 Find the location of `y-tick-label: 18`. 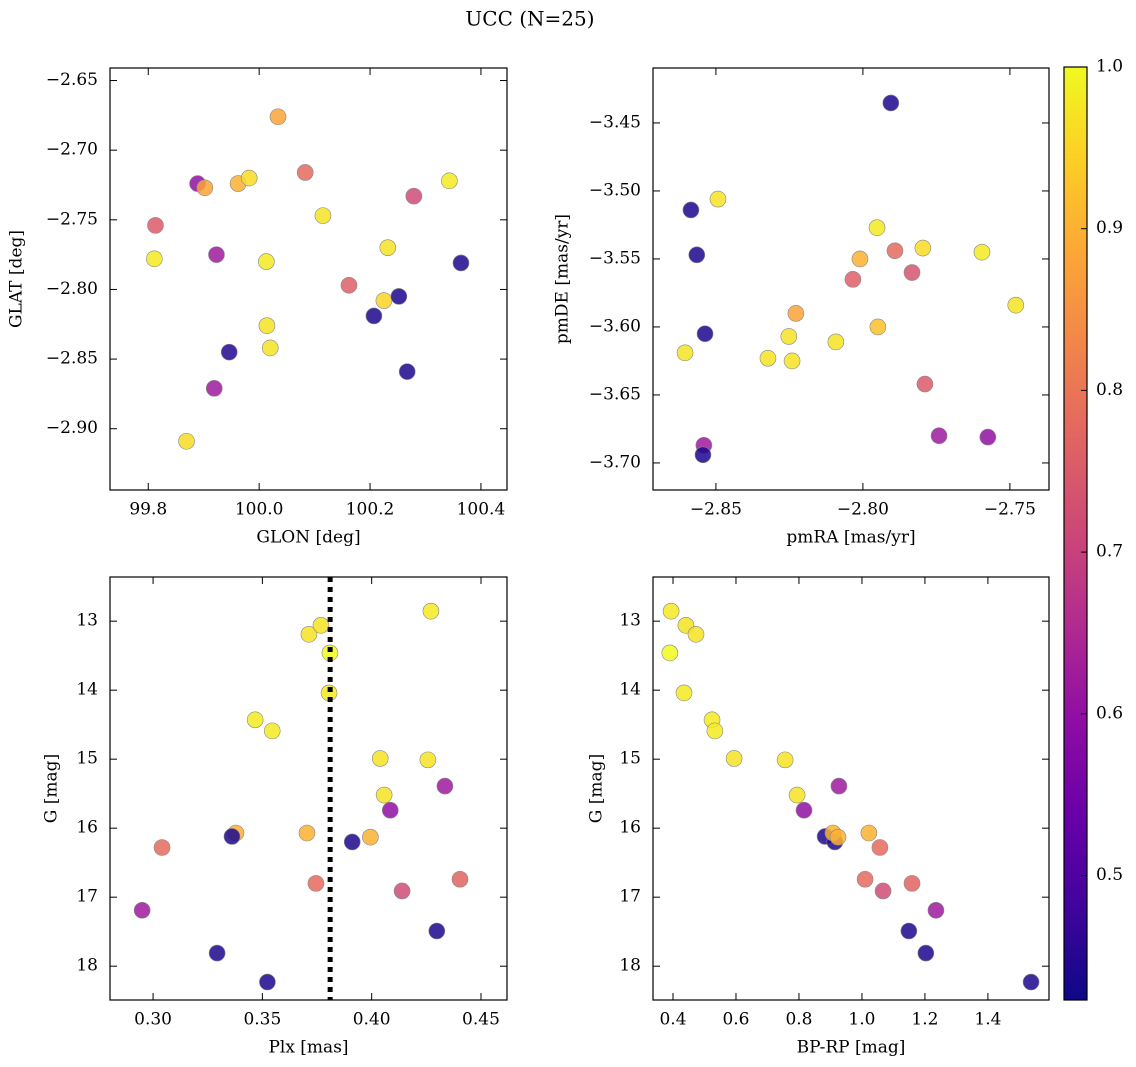

y-tick-label: 18 is located at coordinates (87, 966).